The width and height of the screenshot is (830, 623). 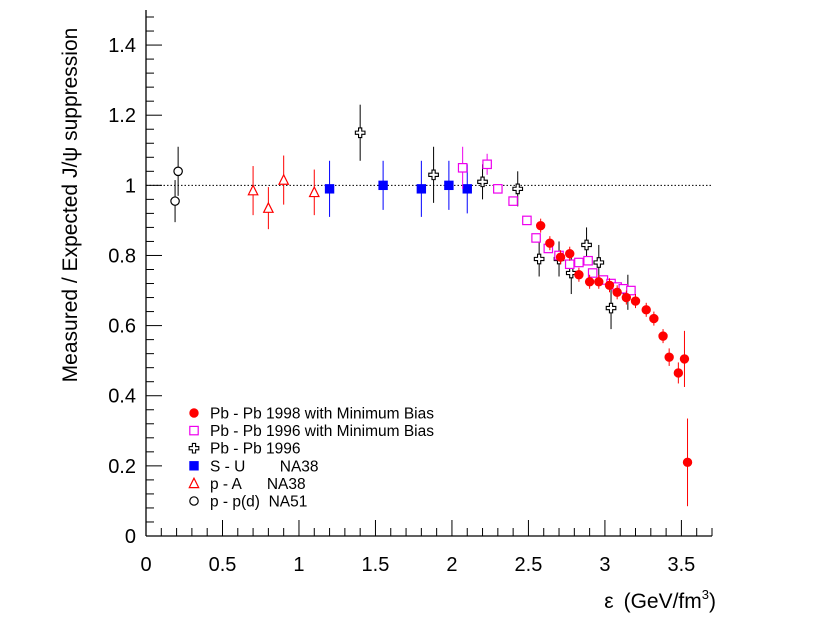 I want to click on x-ticks: 0 0.5 1 1.5 2 2.5 3 3.5, so click(x=426, y=548).